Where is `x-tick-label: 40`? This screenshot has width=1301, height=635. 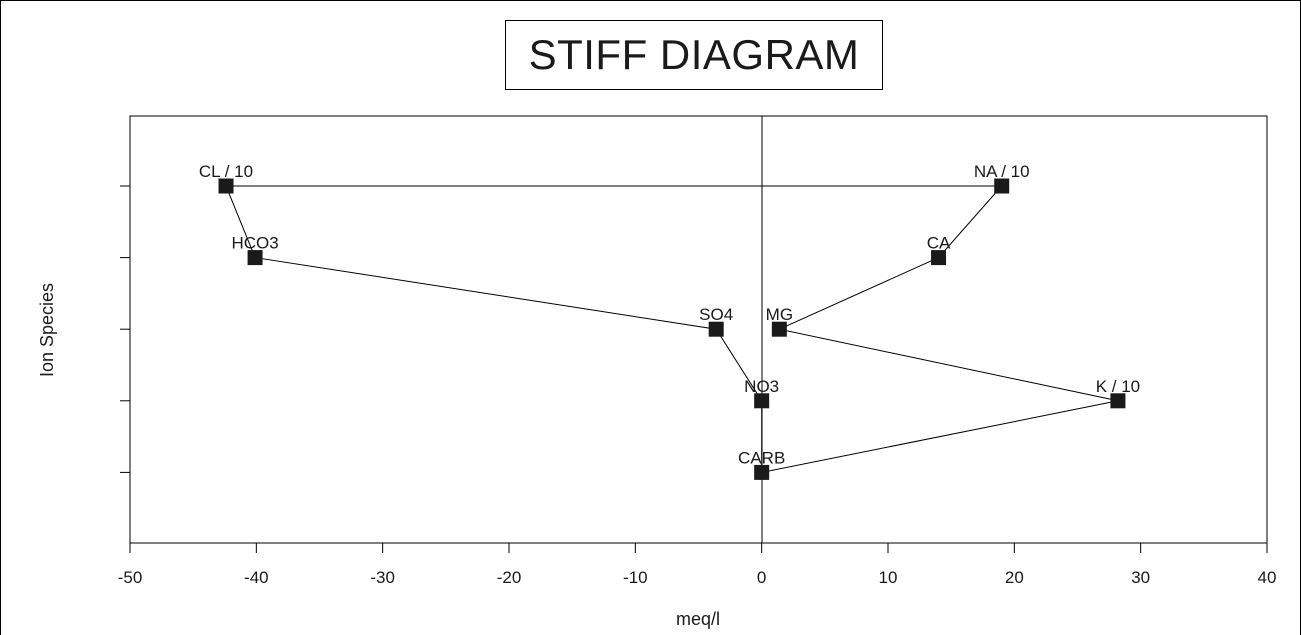
x-tick-label: 40 is located at coordinates (1267, 577).